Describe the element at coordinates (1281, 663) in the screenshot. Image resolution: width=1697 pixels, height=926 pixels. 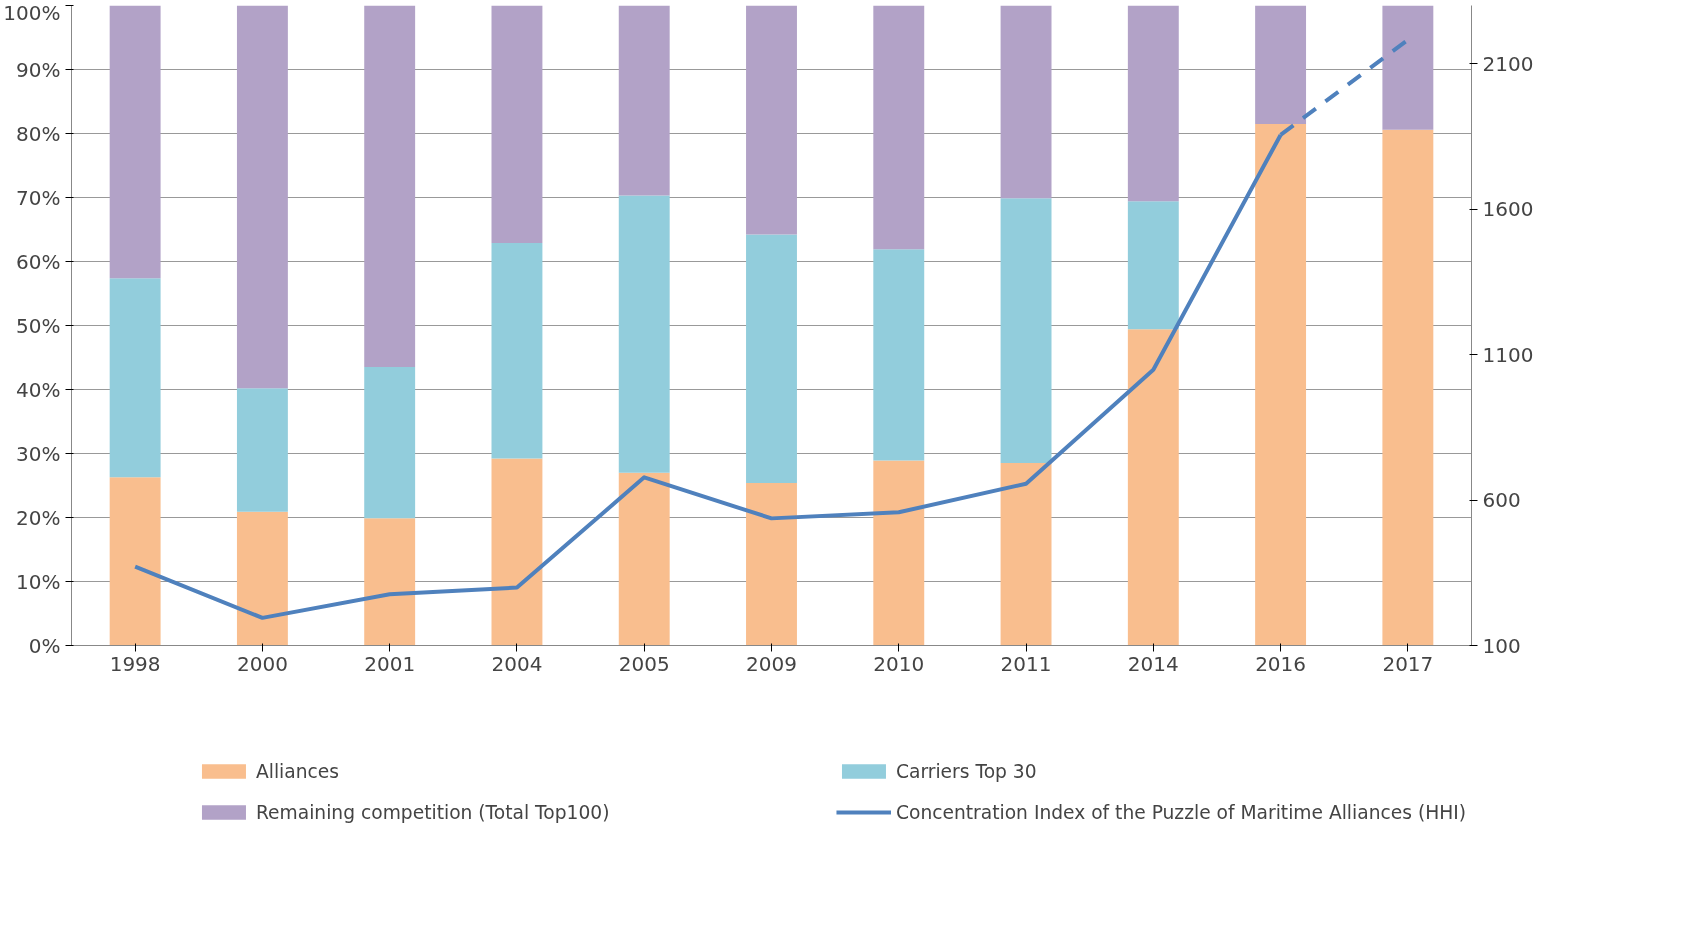
I see `x-tick-label: 2016` at that location.